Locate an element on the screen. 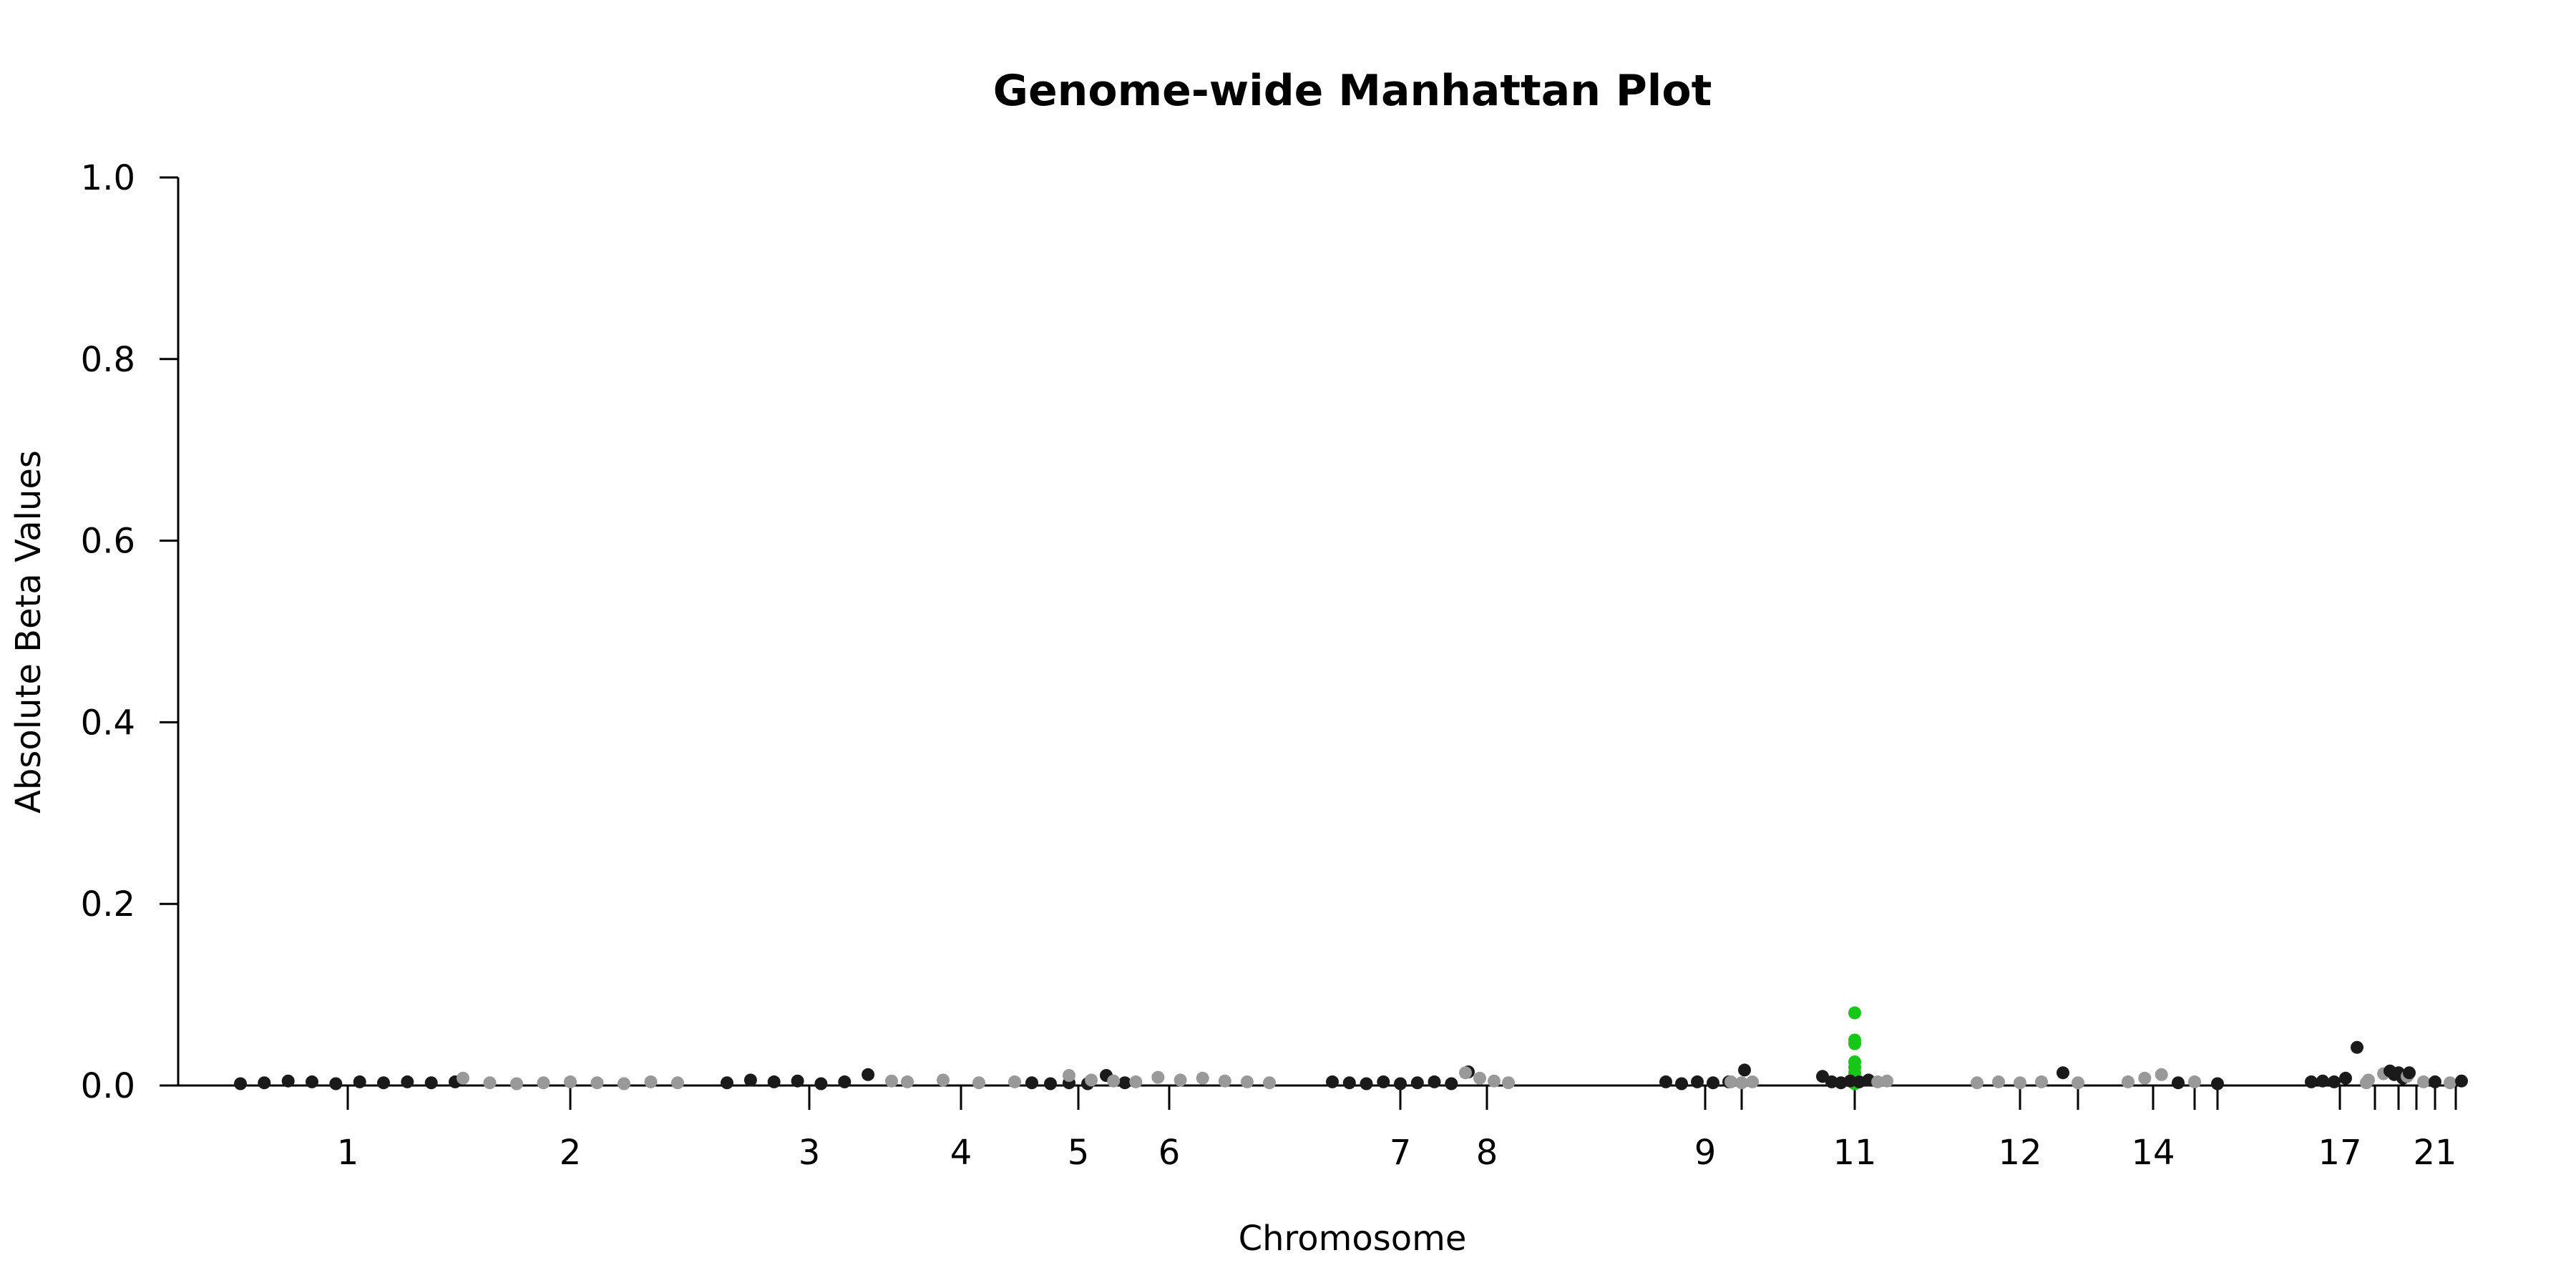  x-tick-label: 11 is located at coordinates (1854, 1153).